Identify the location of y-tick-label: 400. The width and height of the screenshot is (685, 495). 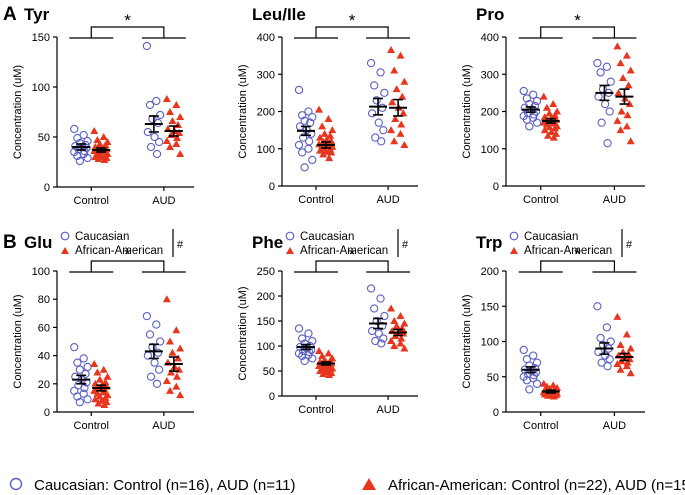
(266, 38).